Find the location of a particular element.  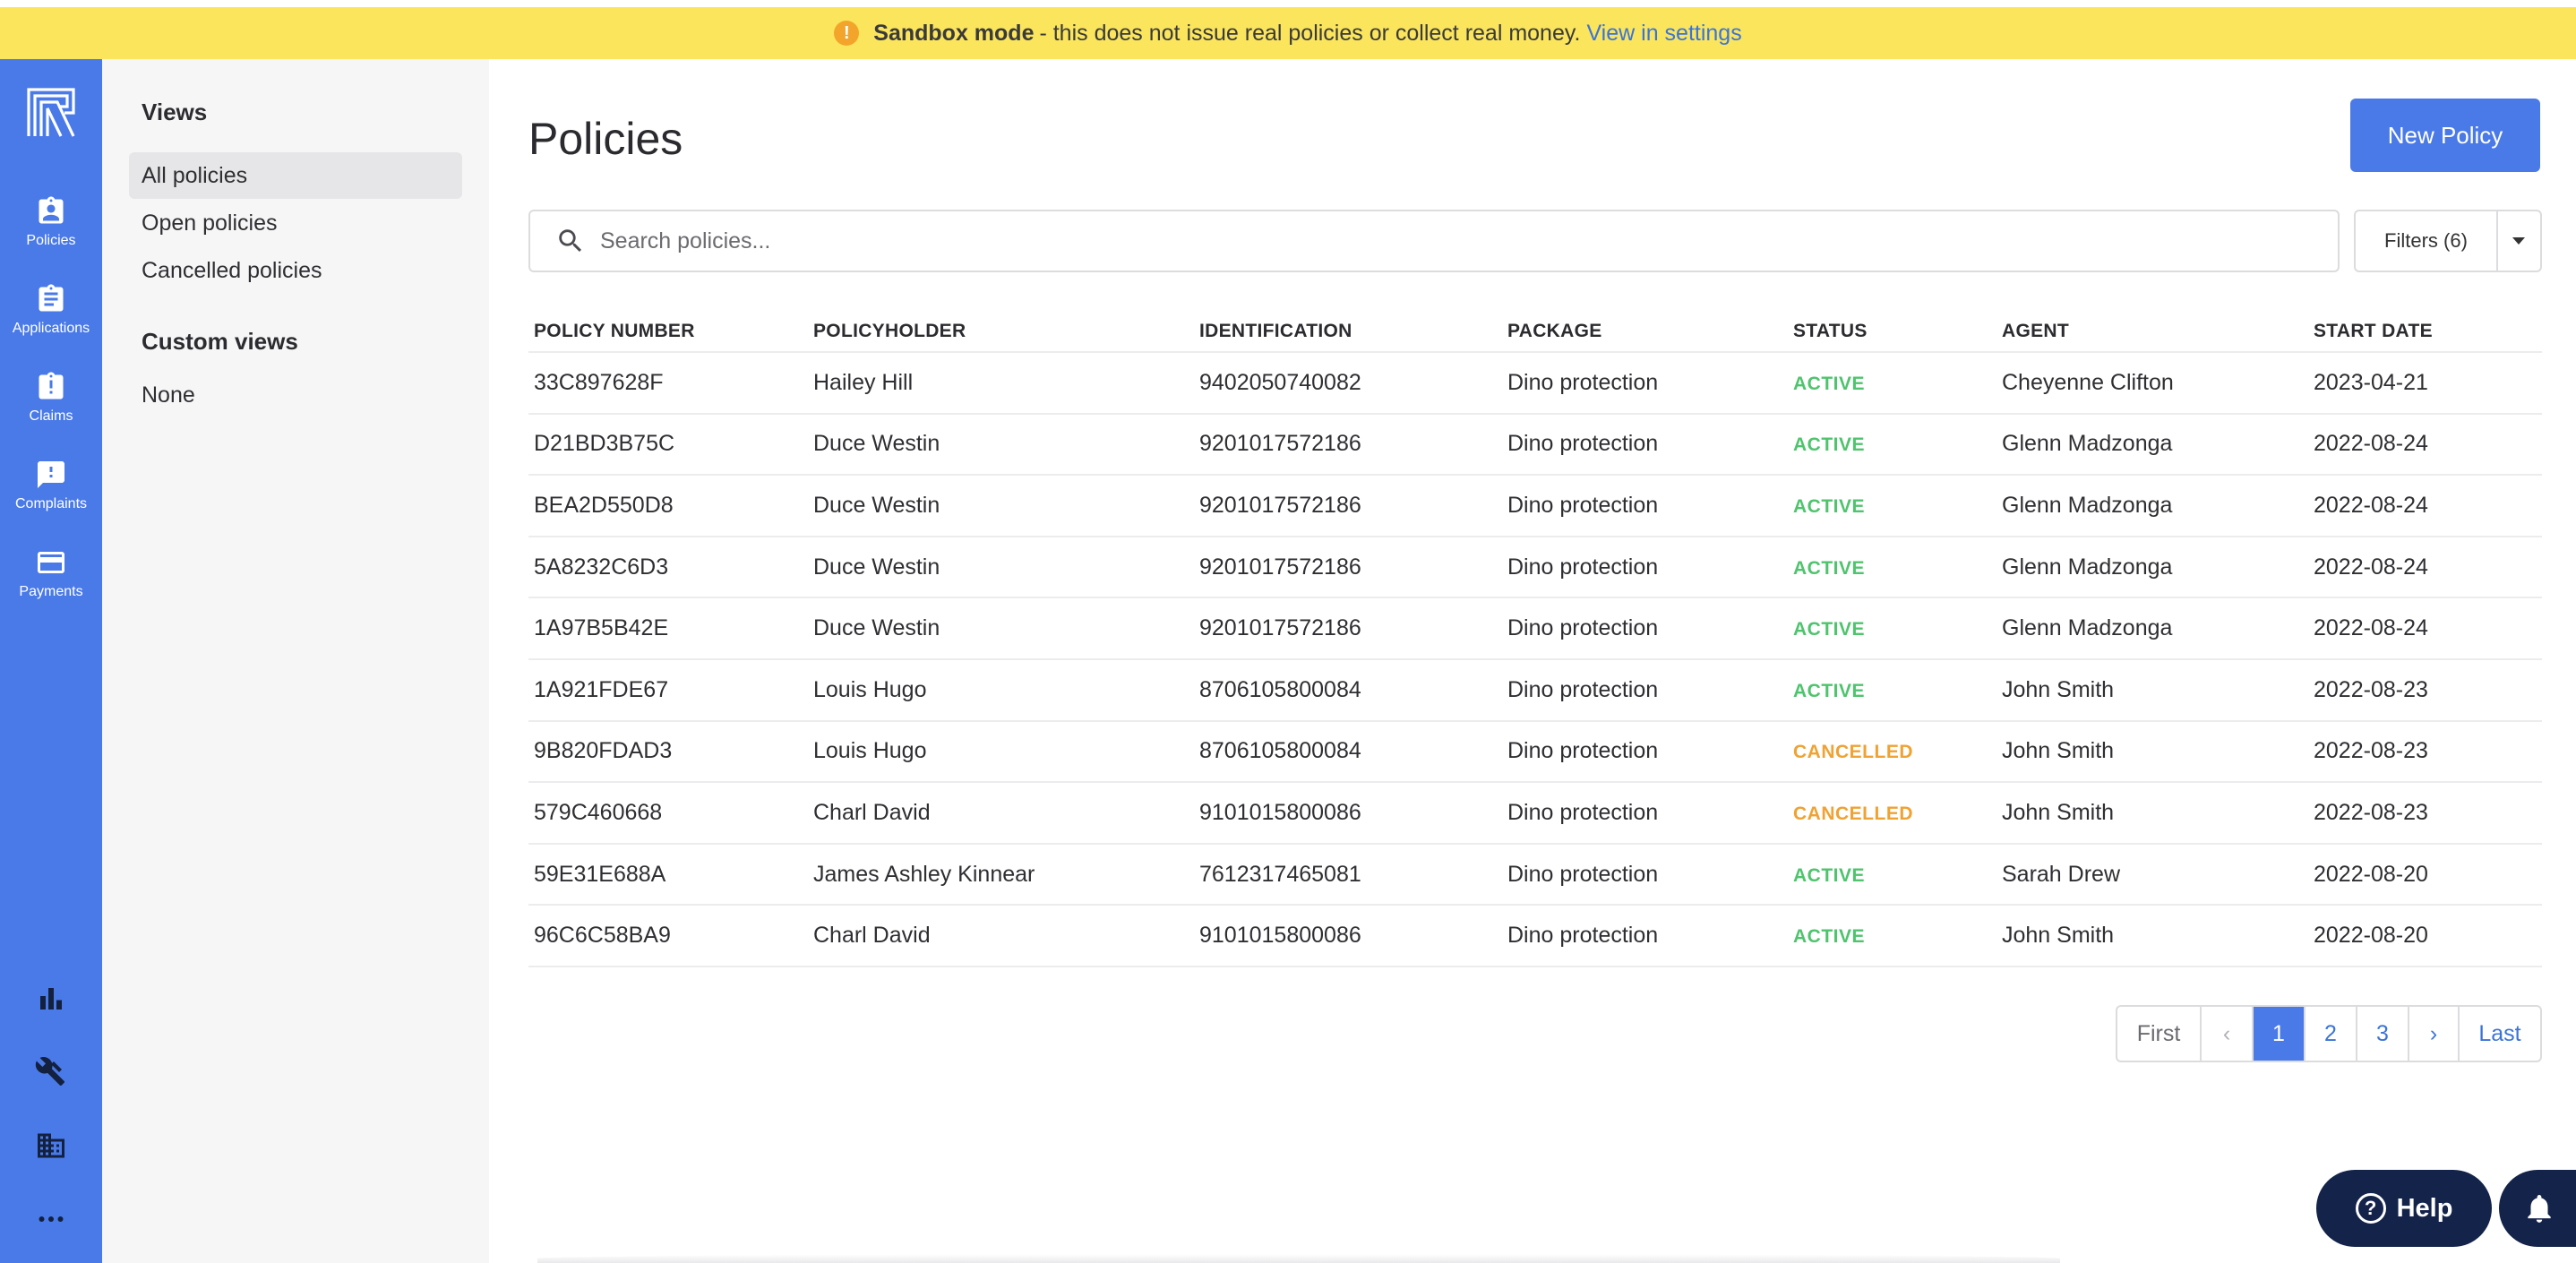

nav-more is located at coordinates (51, 1219).